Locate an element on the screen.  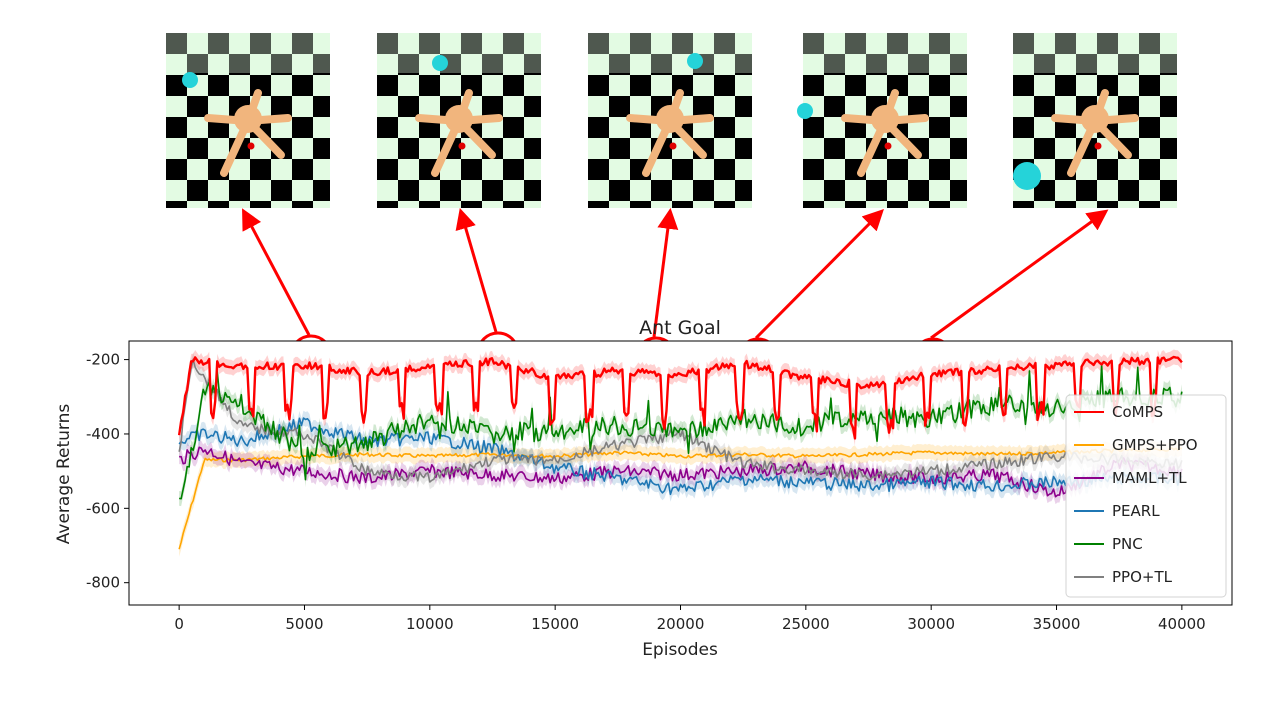
legend-box is located at coordinates (1146, 496).